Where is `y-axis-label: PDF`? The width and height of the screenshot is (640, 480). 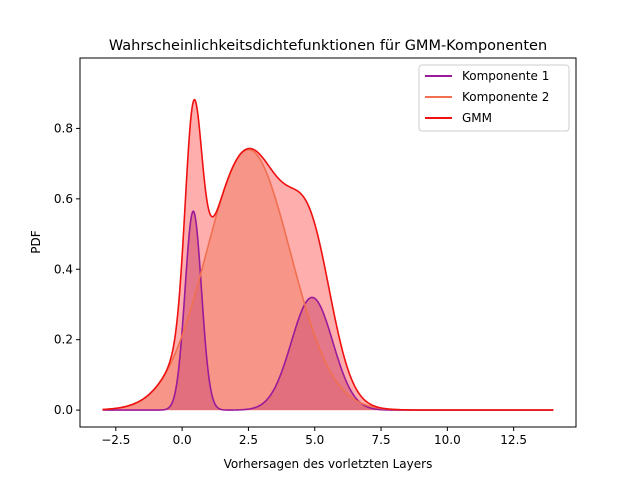 y-axis-label: PDF is located at coordinates (36, 241).